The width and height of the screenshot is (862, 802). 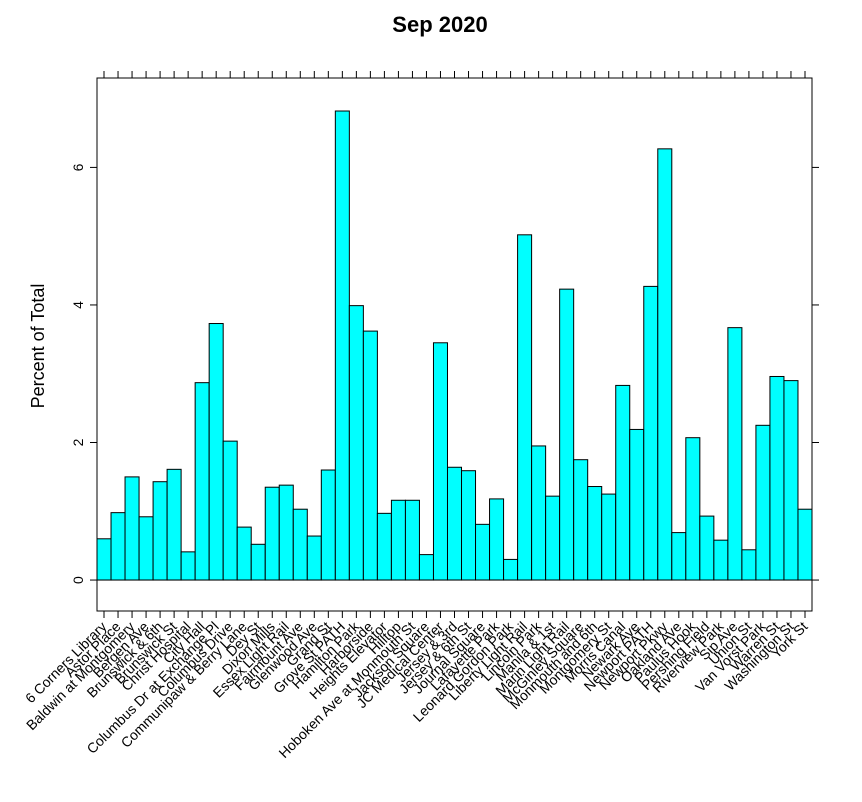 What do you see at coordinates (78, 167) in the screenshot?
I see `y-tick-label-3: 6` at bounding box center [78, 167].